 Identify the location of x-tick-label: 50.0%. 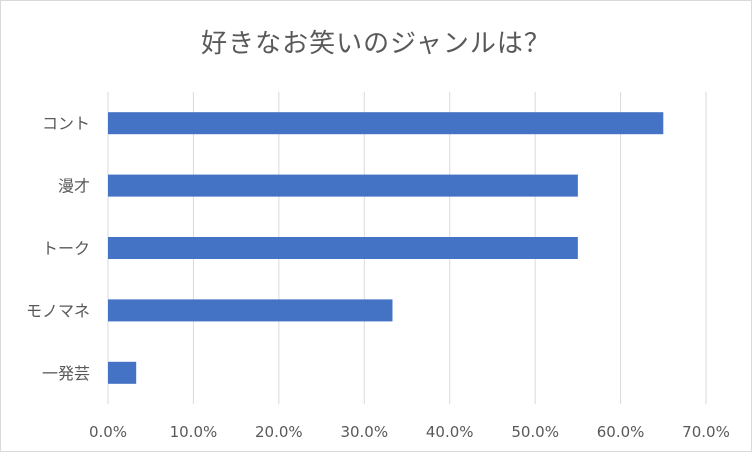
(535, 432).